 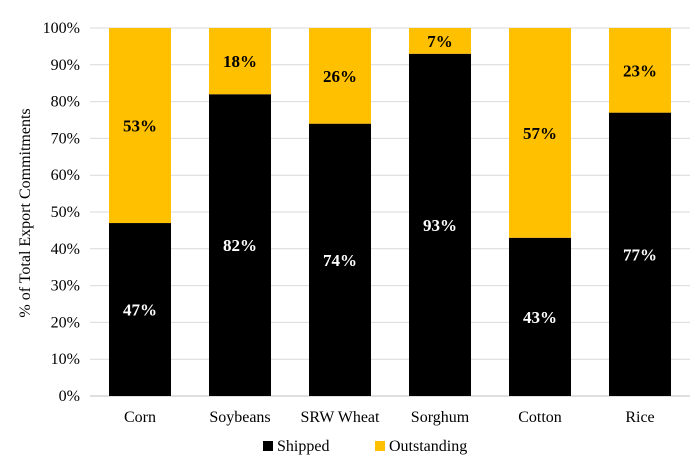 I want to click on data-label: 47%, so click(x=140, y=310).